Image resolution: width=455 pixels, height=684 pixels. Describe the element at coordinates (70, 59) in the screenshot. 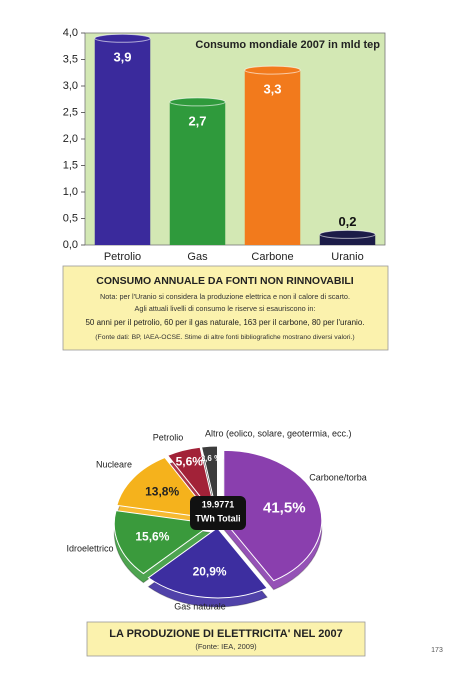

I see `y-tick-label: 3,5` at that location.